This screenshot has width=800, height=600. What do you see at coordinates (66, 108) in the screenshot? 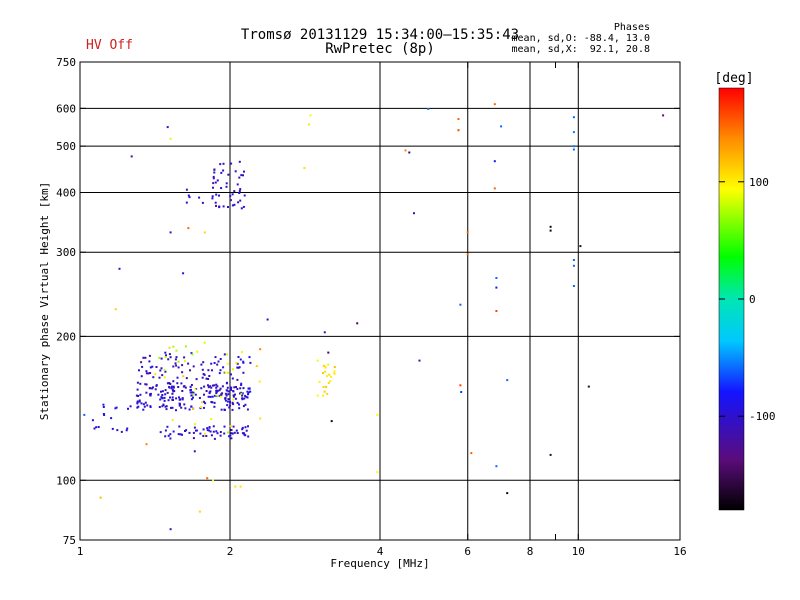
I see `y-tick-label: 600` at bounding box center [66, 108].